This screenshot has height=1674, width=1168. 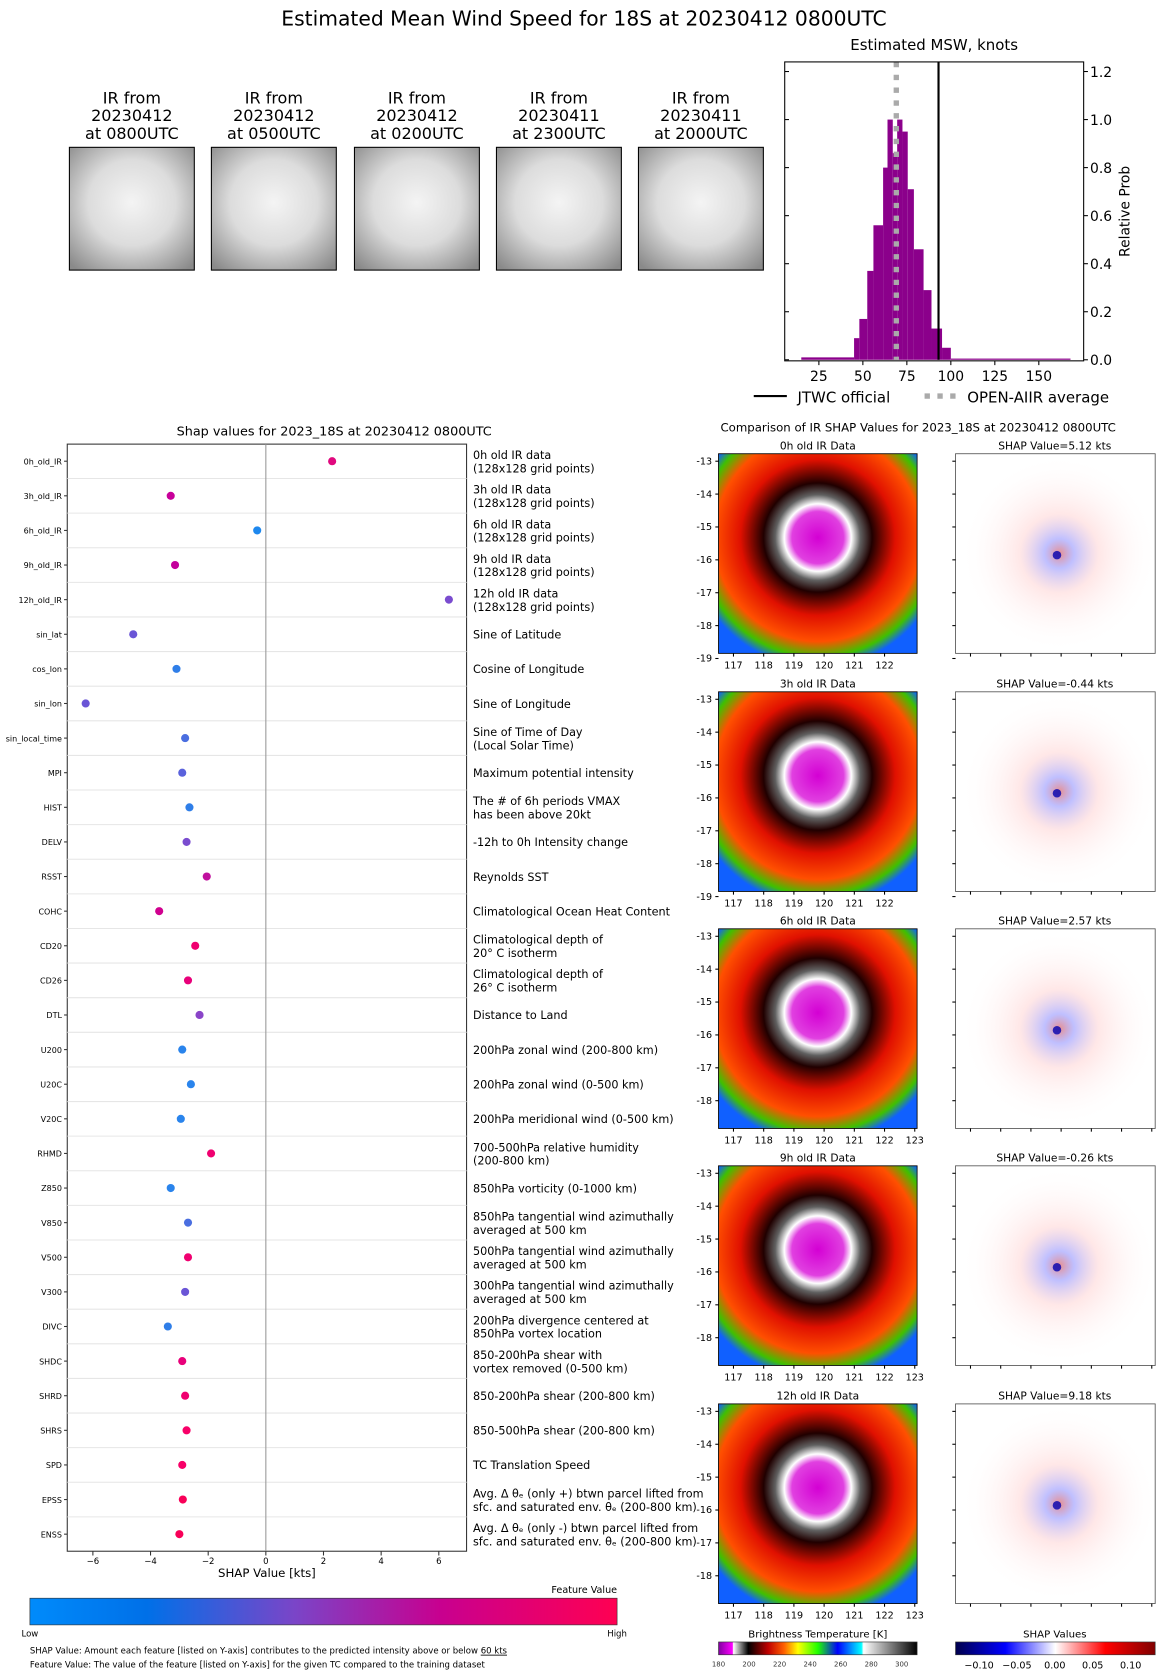 I want to click on feature-description: 200hPa zonal wind (0-500 km), so click(x=558, y=1084).